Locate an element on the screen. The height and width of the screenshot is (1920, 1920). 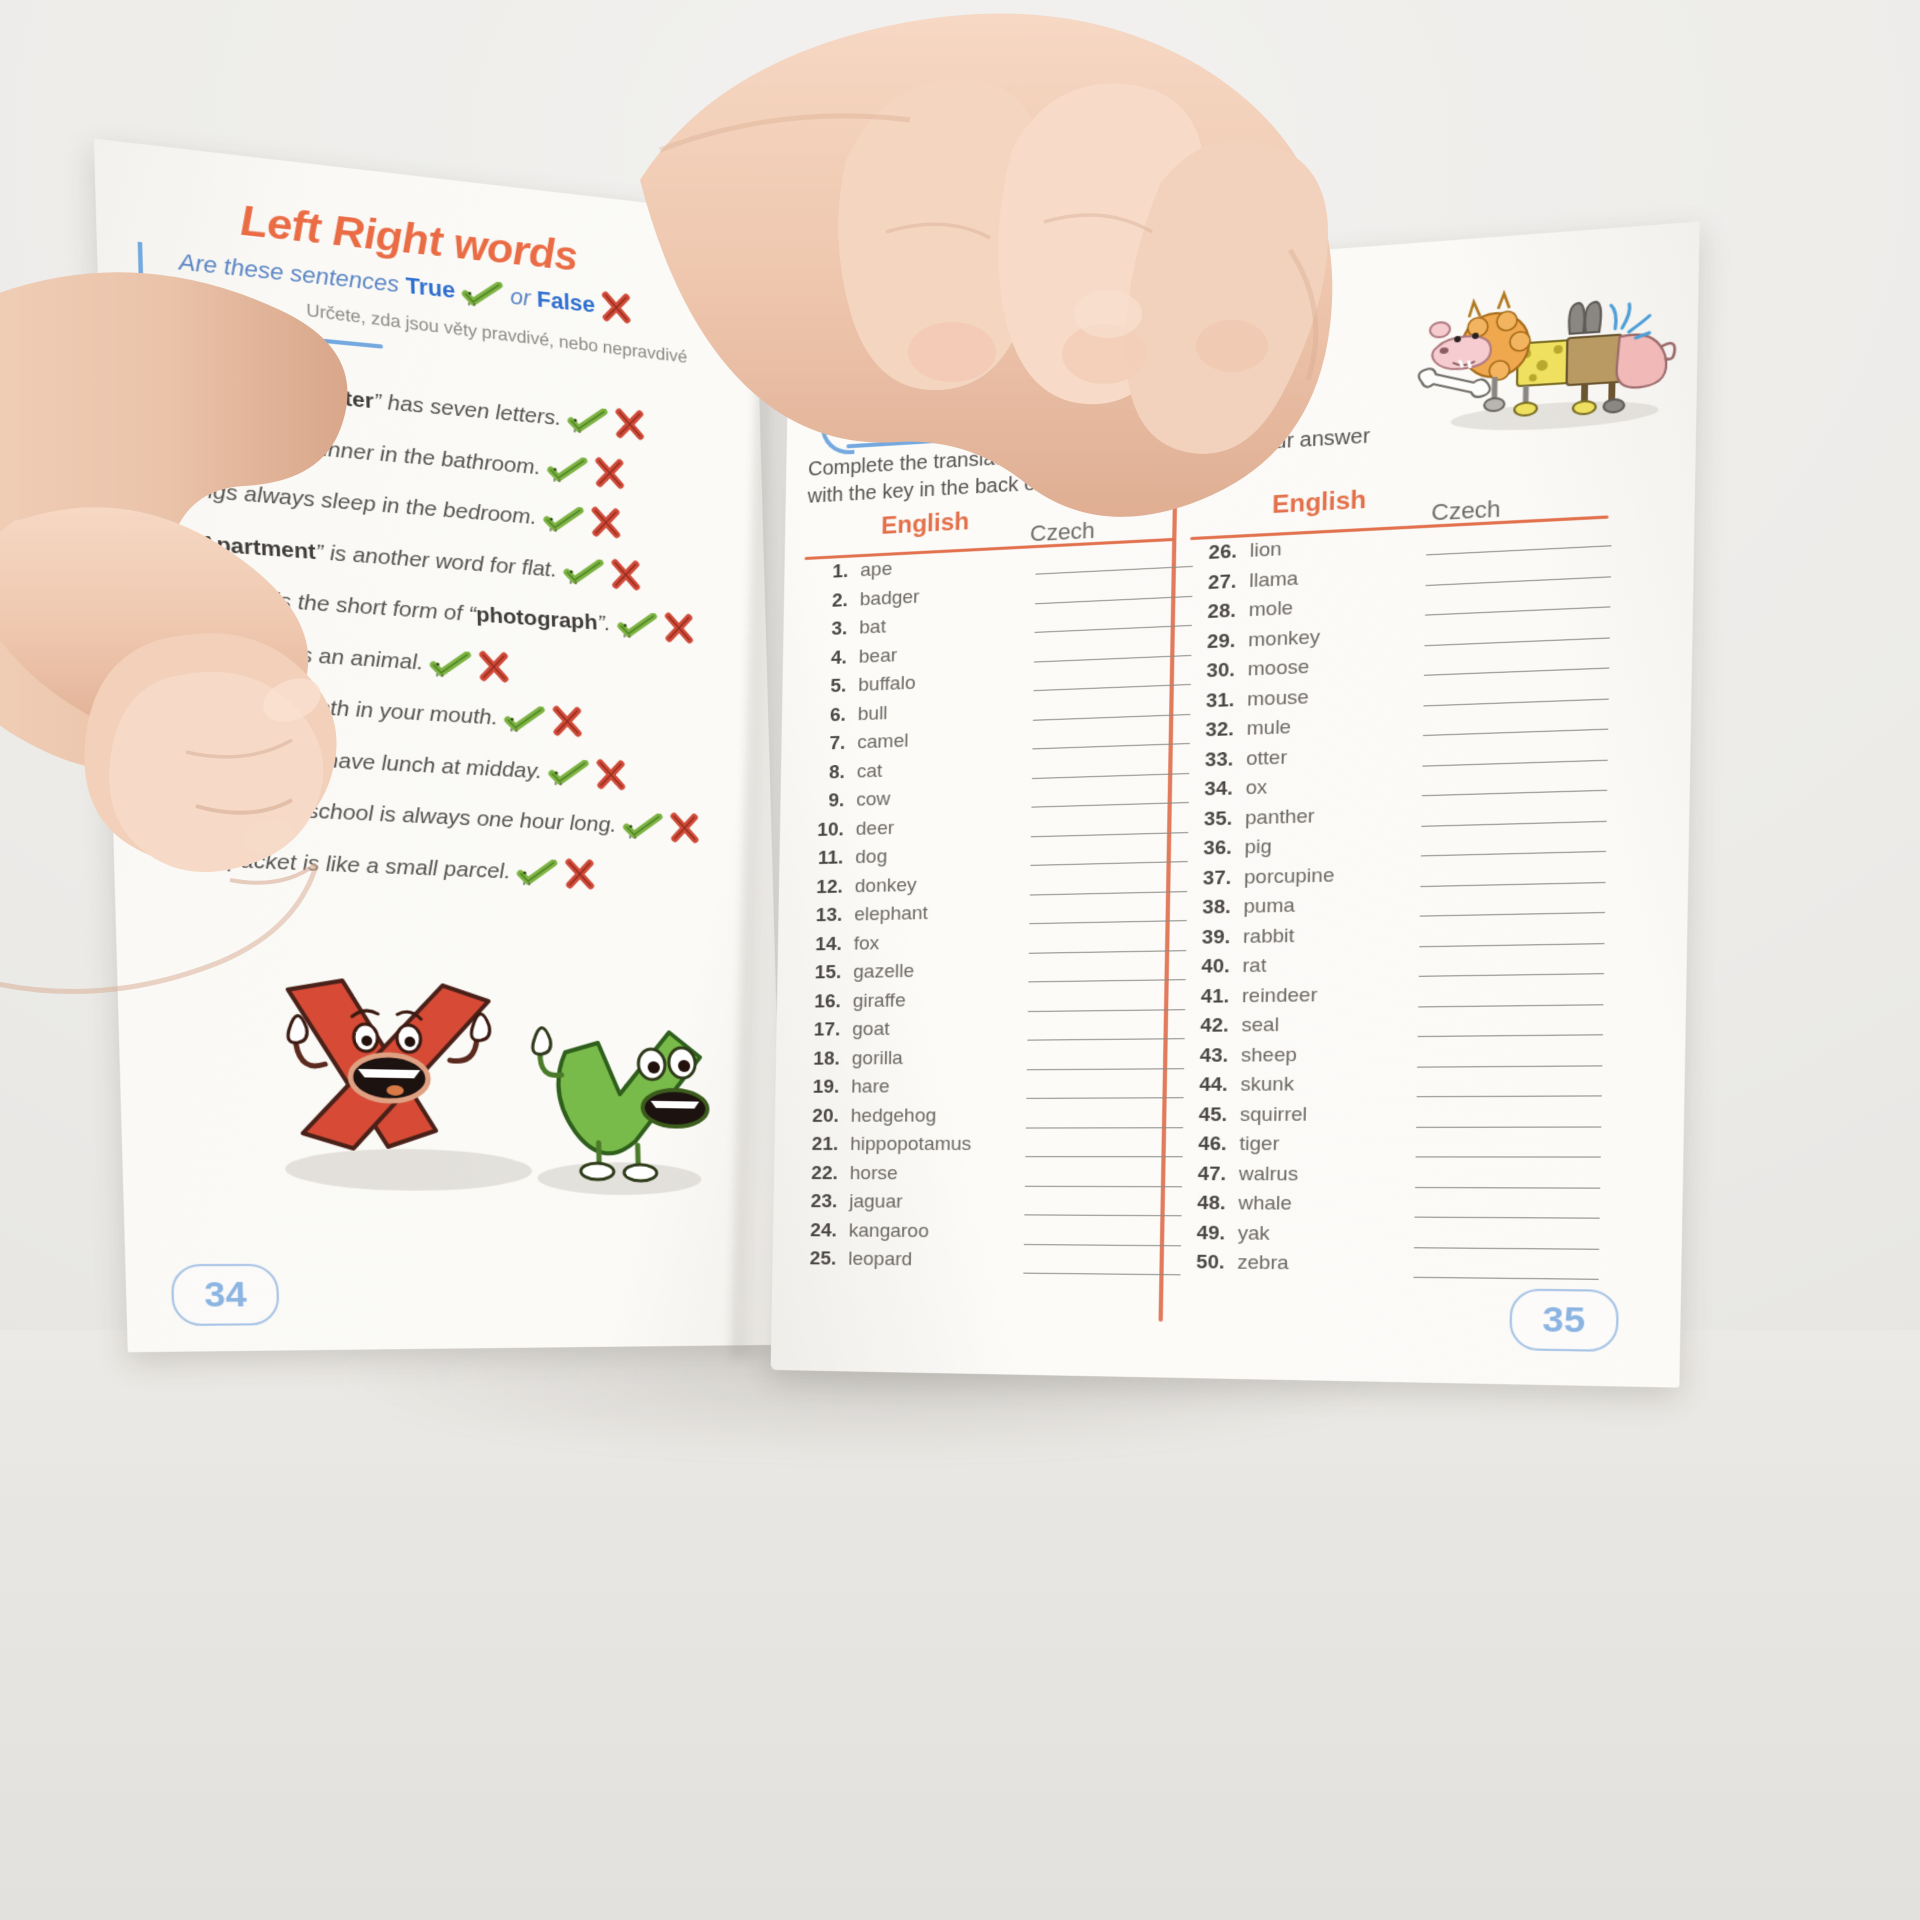
animal-row: 25. leopard is located at coordinates (986, 1264).